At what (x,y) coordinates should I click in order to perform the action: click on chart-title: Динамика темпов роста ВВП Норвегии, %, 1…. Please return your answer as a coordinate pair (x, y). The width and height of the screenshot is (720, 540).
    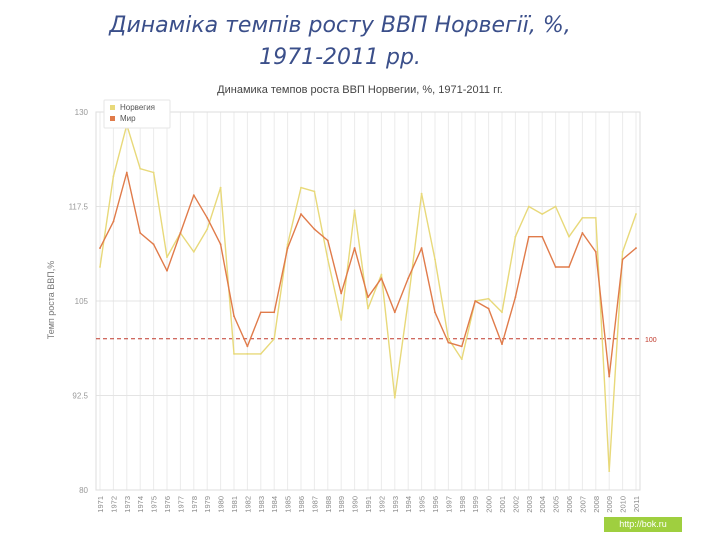
    Looking at the image, I should click on (360, 90).